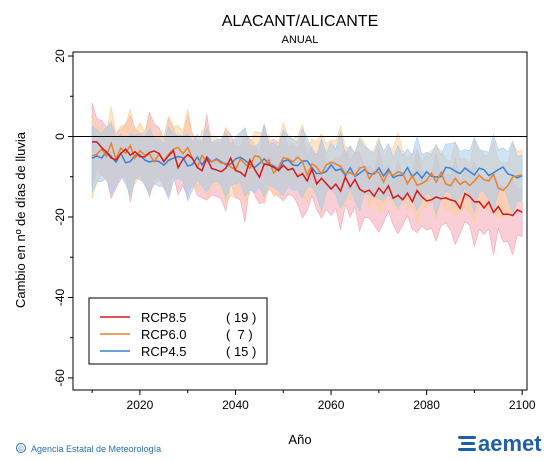  I want to click on y-tick-label: -40, so click(60, 297).